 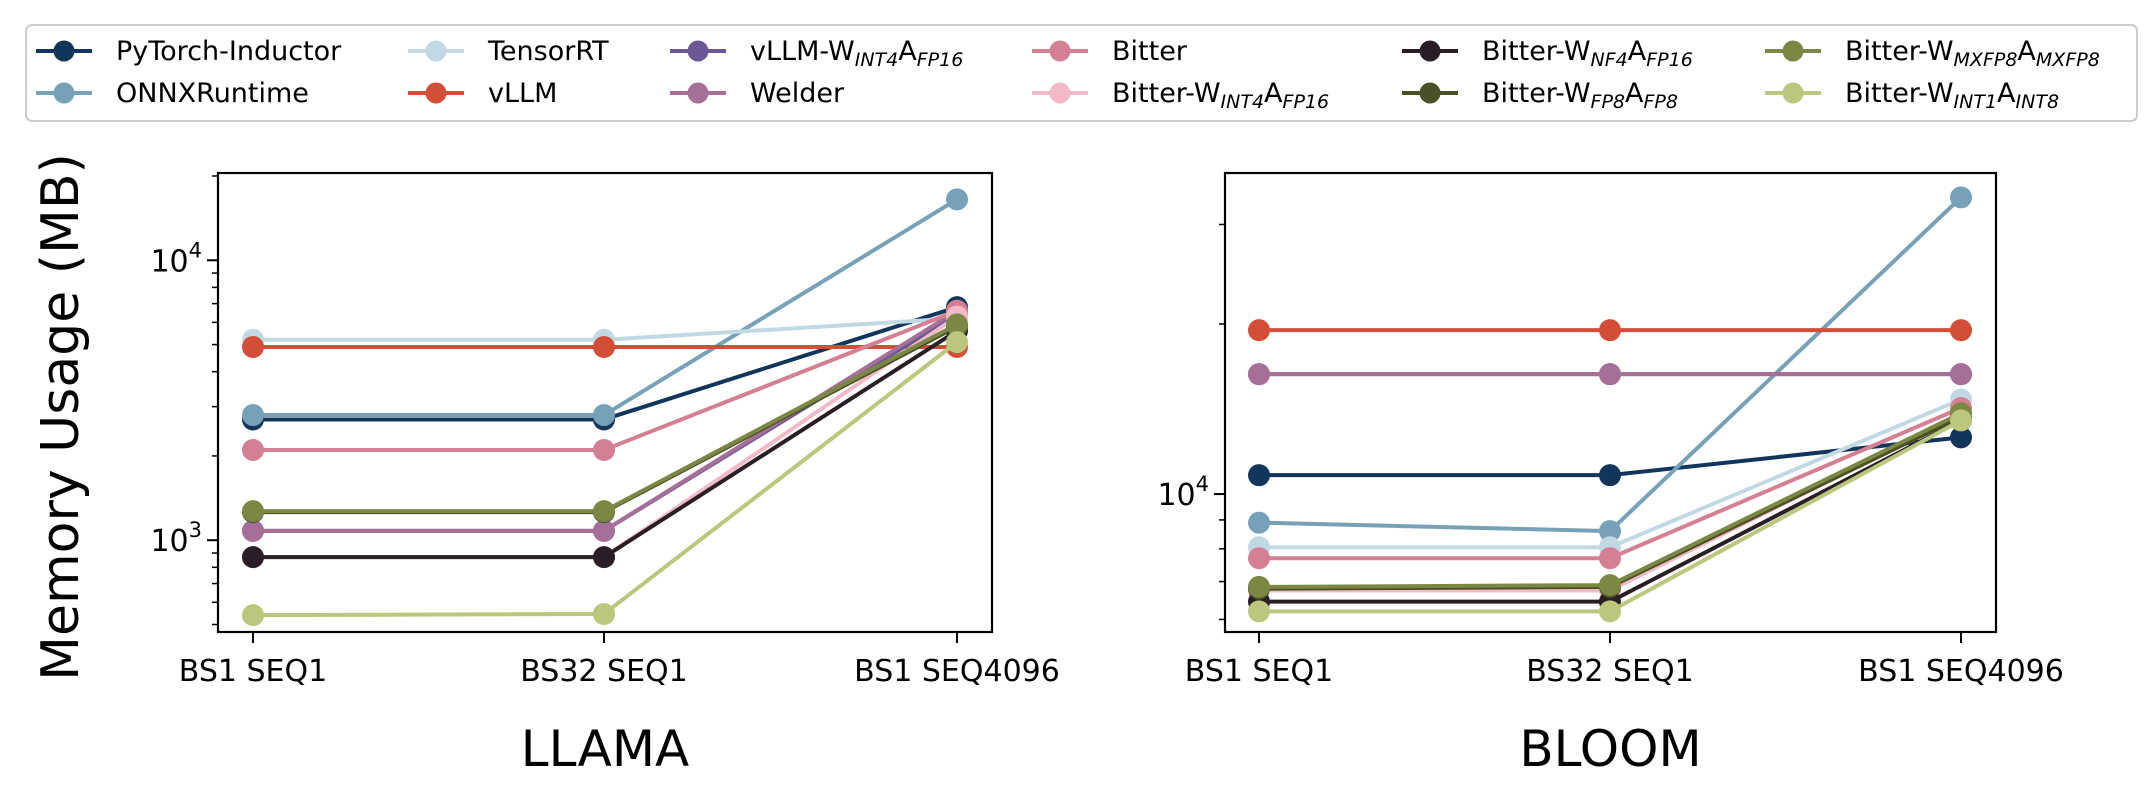 I want to click on y-tick-exponent: 3, so click(x=195, y=530).